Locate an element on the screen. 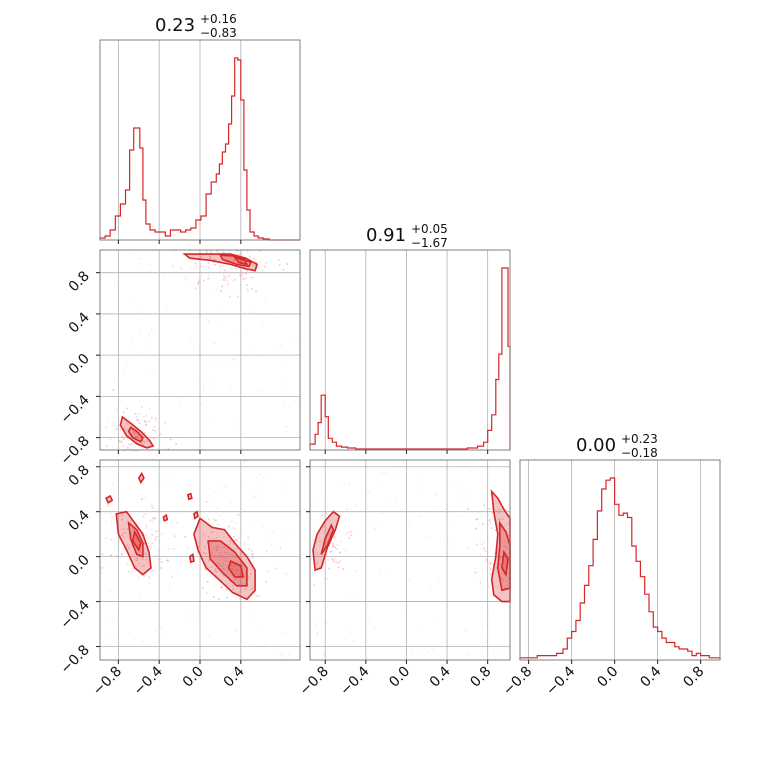  ytick-label-2-0: −0.8 is located at coordinates (74, 659).